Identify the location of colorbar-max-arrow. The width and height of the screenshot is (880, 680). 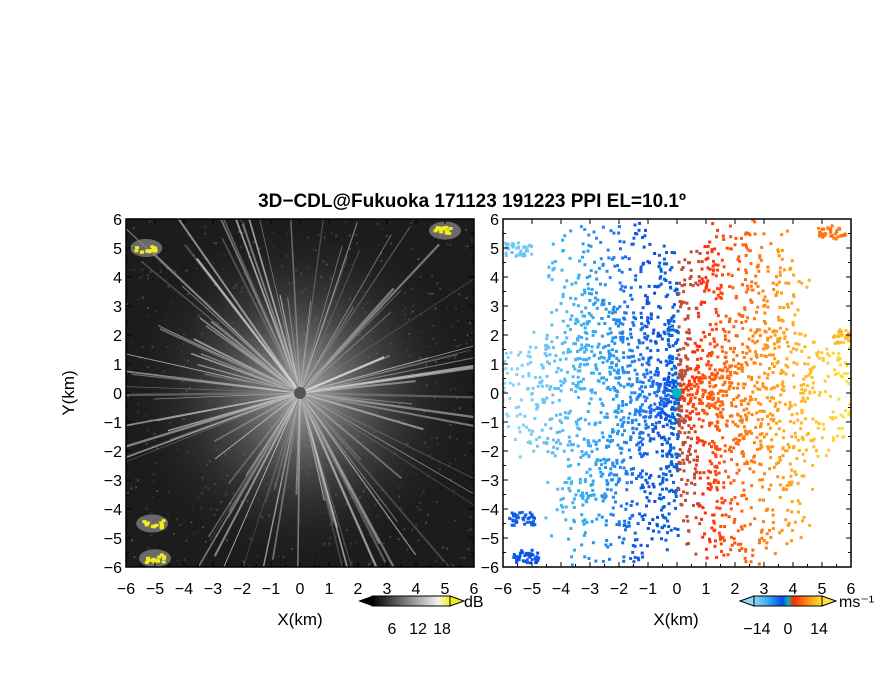
(457, 601).